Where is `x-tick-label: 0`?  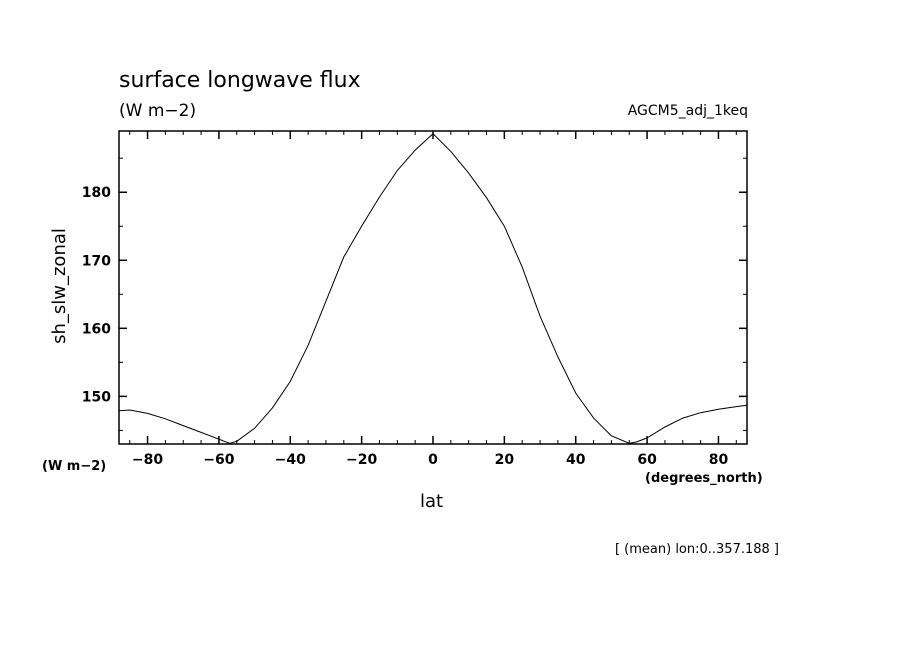
x-tick-label: 0 is located at coordinates (433, 460).